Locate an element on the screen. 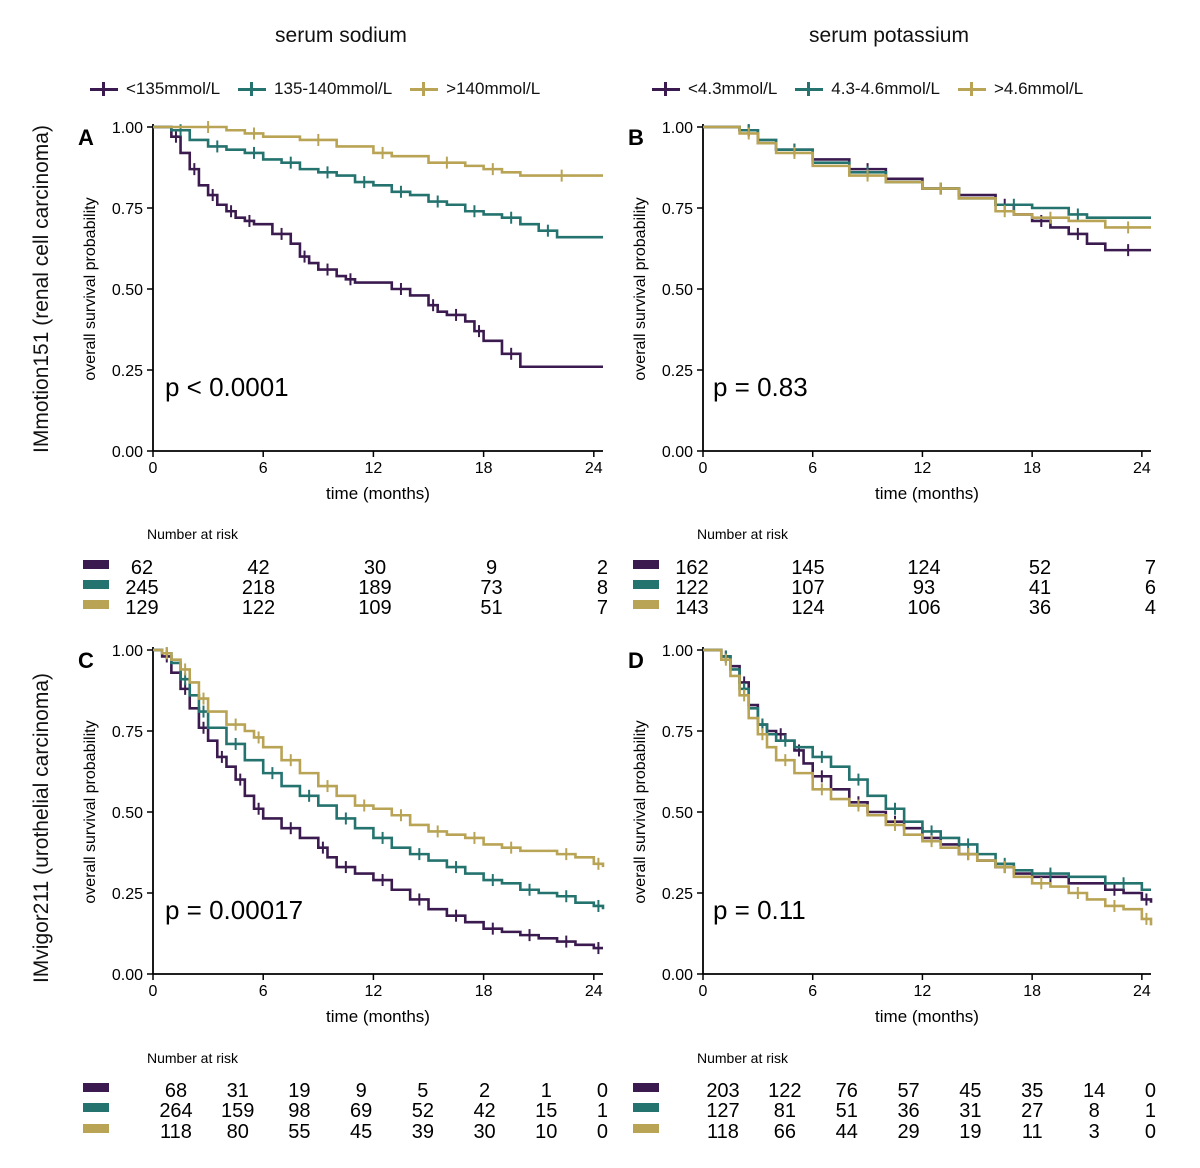 The height and width of the screenshot is (1168, 1200). legend-item-low: <4.3mmol/L is located at coordinates (714, 89).